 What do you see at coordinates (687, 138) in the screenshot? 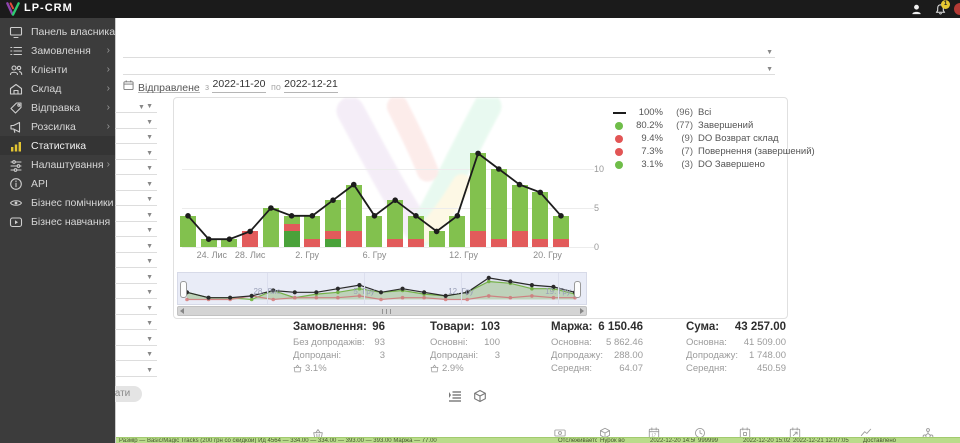
I see `legend-count: (9)` at bounding box center [687, 138].